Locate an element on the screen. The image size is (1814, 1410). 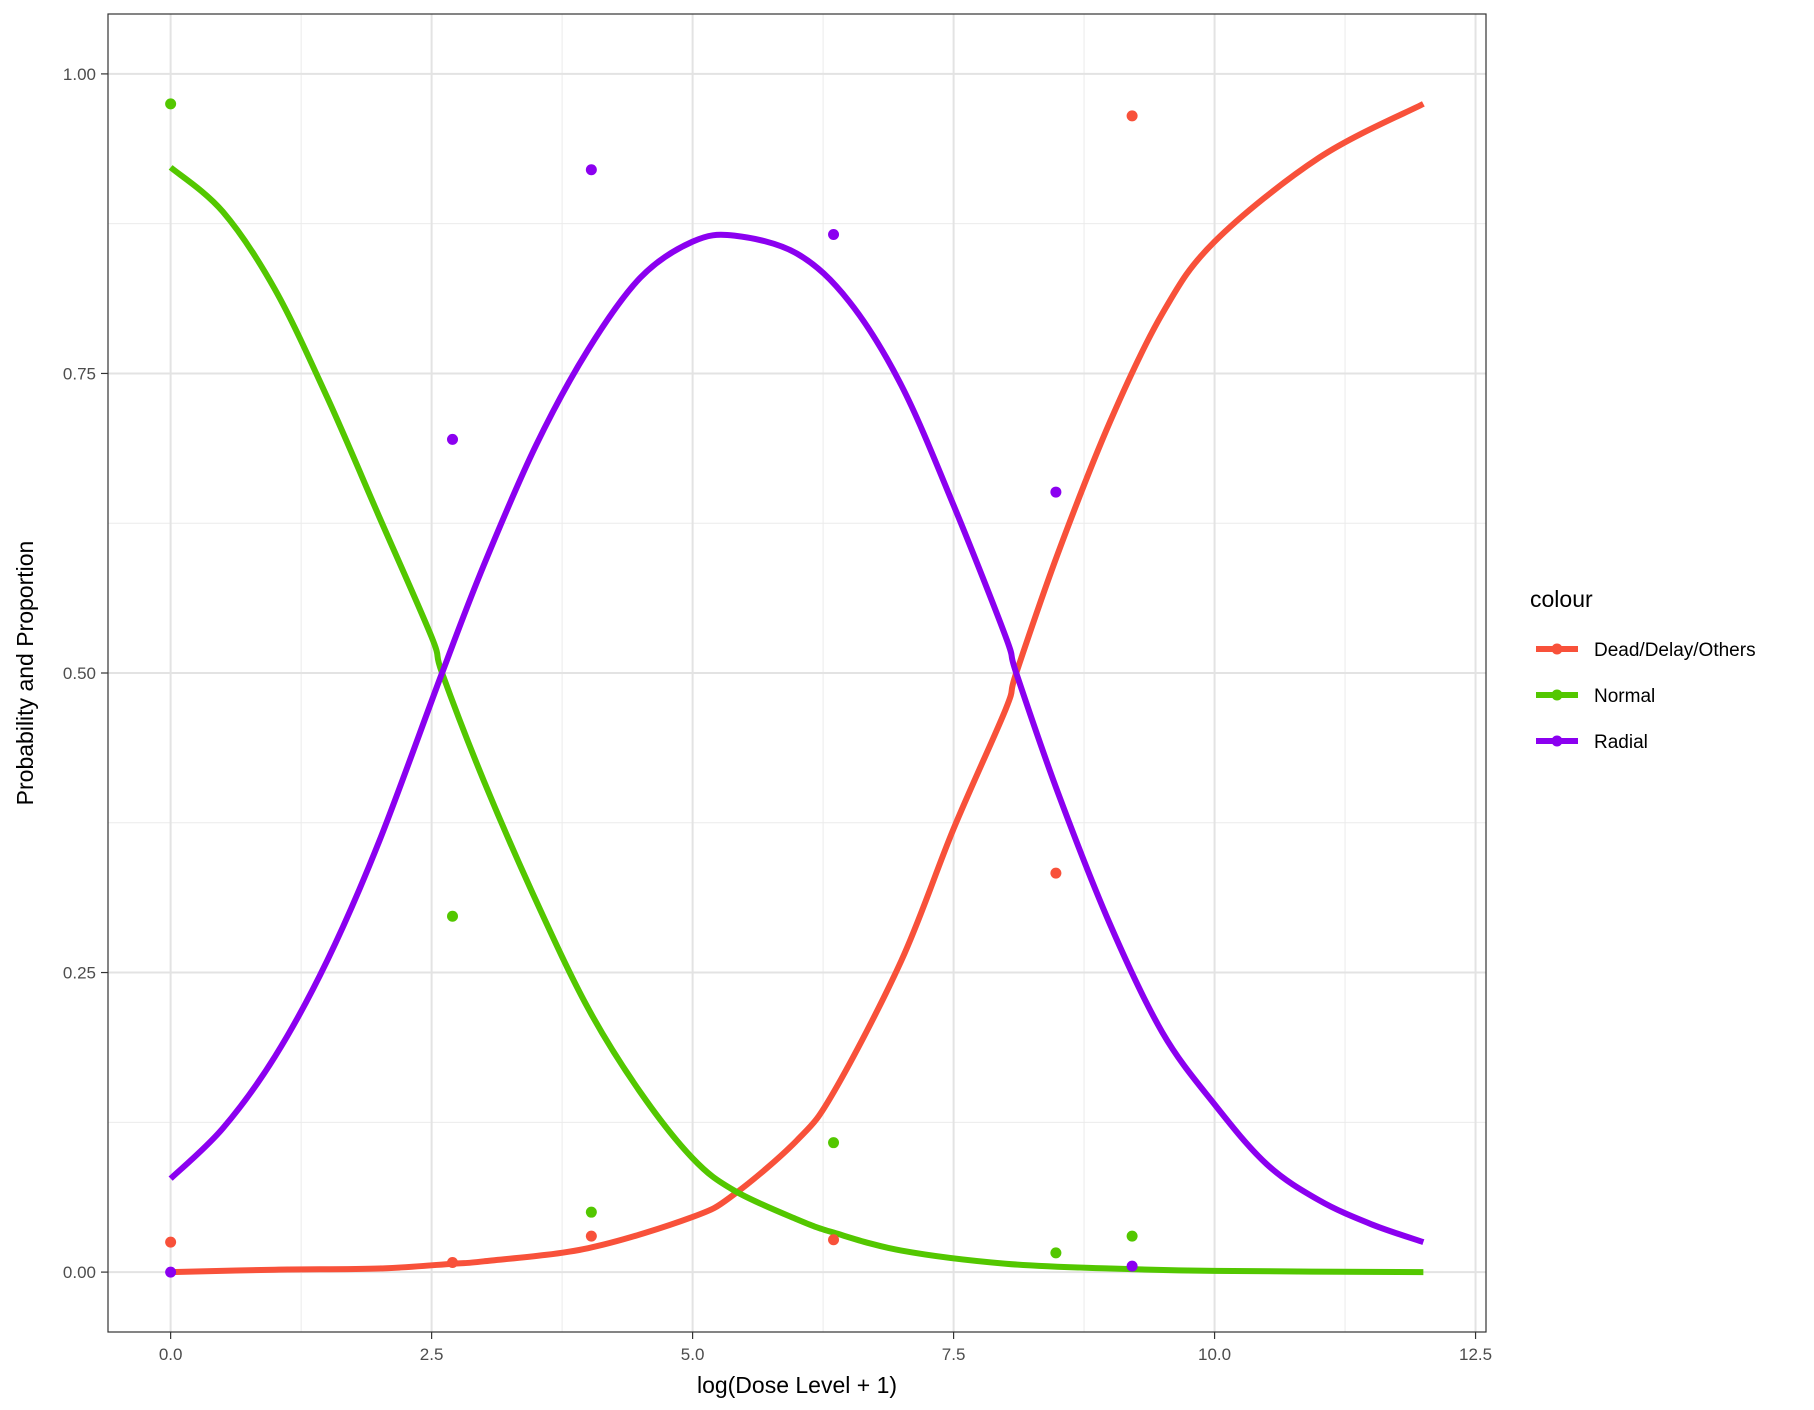
y-tick-label: 1.00 is located at coordinates (79, 74).